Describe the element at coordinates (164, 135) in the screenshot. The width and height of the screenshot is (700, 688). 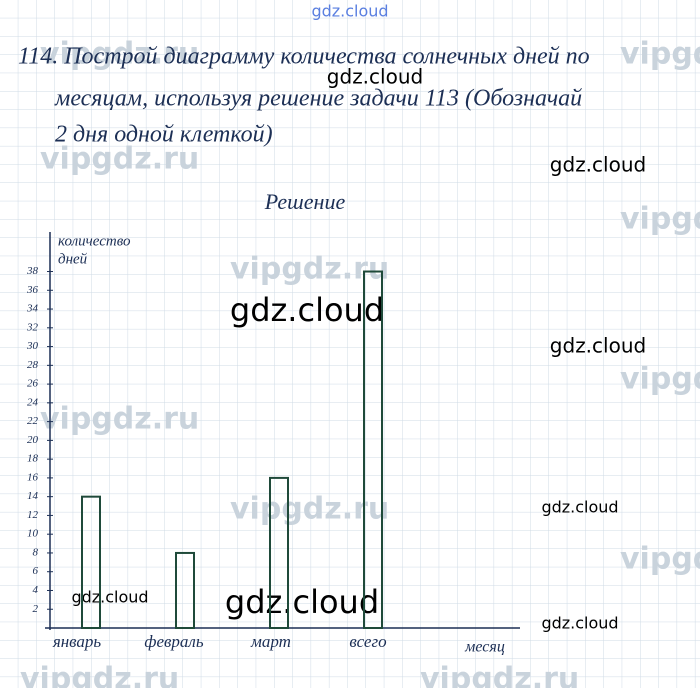
I see `problem-line: 2 дня одной клеткой)` at that location.